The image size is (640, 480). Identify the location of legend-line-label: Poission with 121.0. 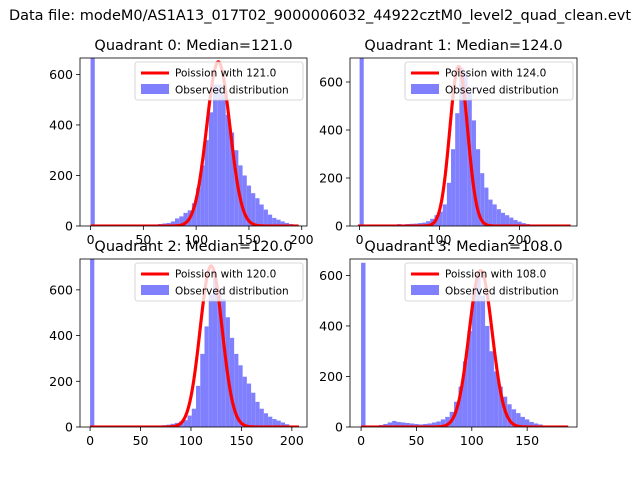
(225, 74).